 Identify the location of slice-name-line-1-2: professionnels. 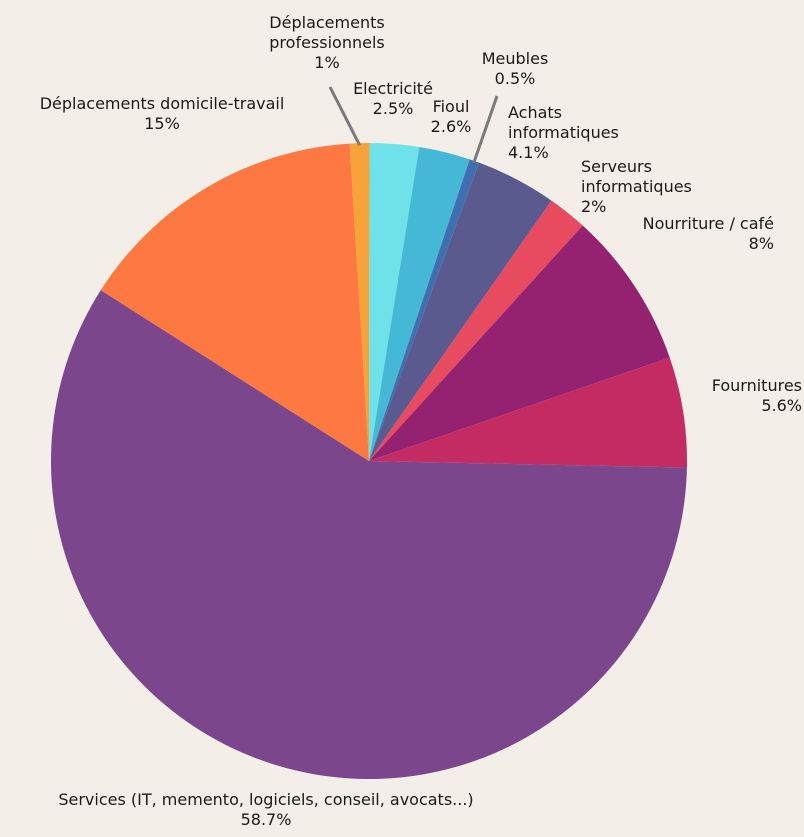
(326, 42).